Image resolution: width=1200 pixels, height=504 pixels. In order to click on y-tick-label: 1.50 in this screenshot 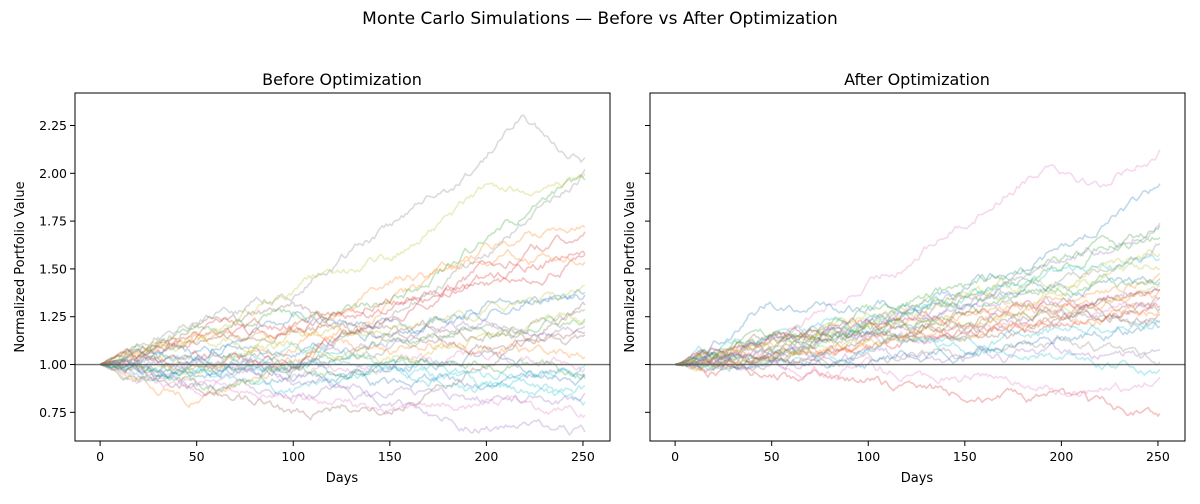, I will do `click(53, 268)`.